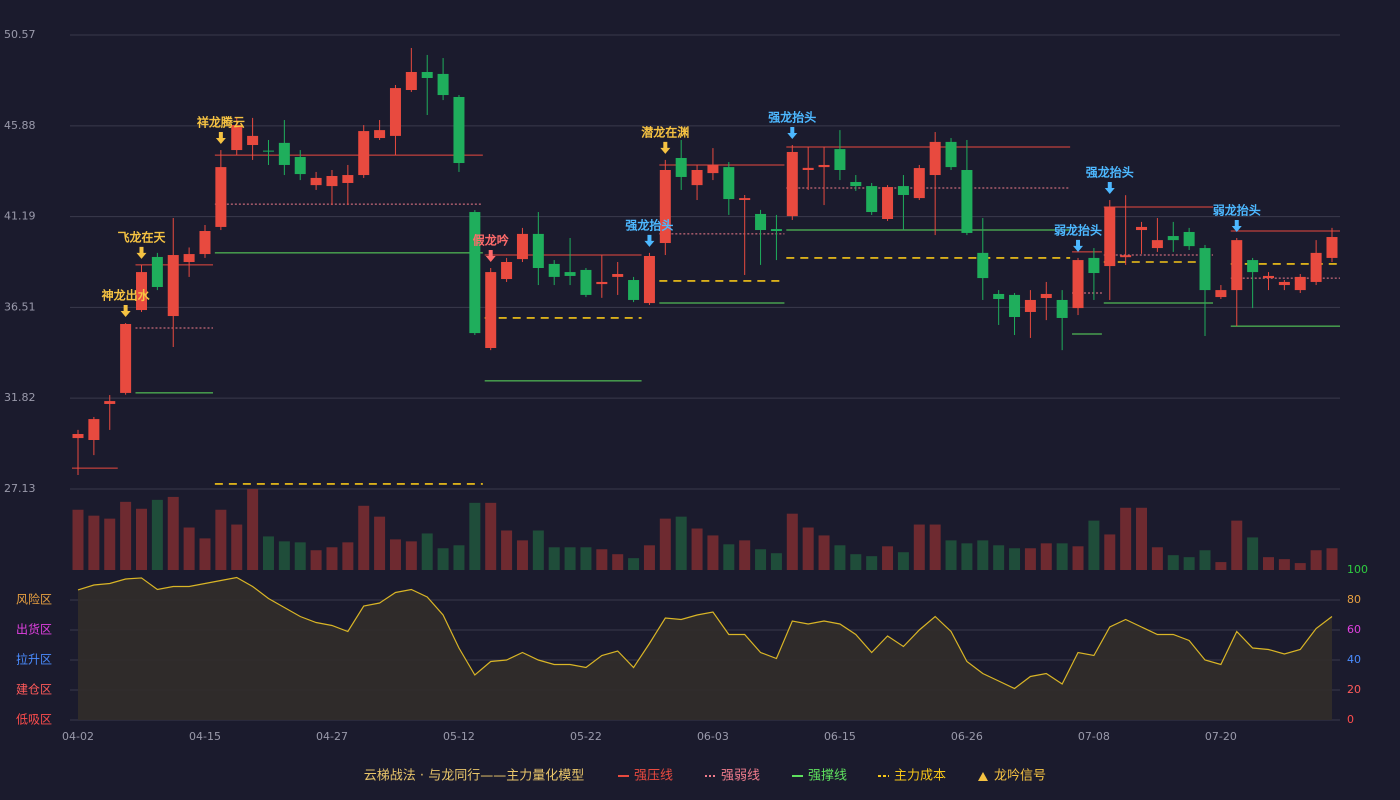 The image size is (1400, 800). Describe the element at coordinates (34, 599) in the screenshot. I see `zone-label: 风险区` at that location.